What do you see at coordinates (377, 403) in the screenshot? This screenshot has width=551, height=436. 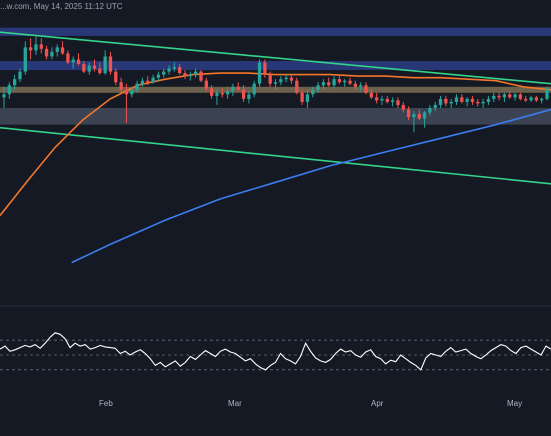 I see `x-tick-label-apr: Apr` at bounding box center [377, 403].